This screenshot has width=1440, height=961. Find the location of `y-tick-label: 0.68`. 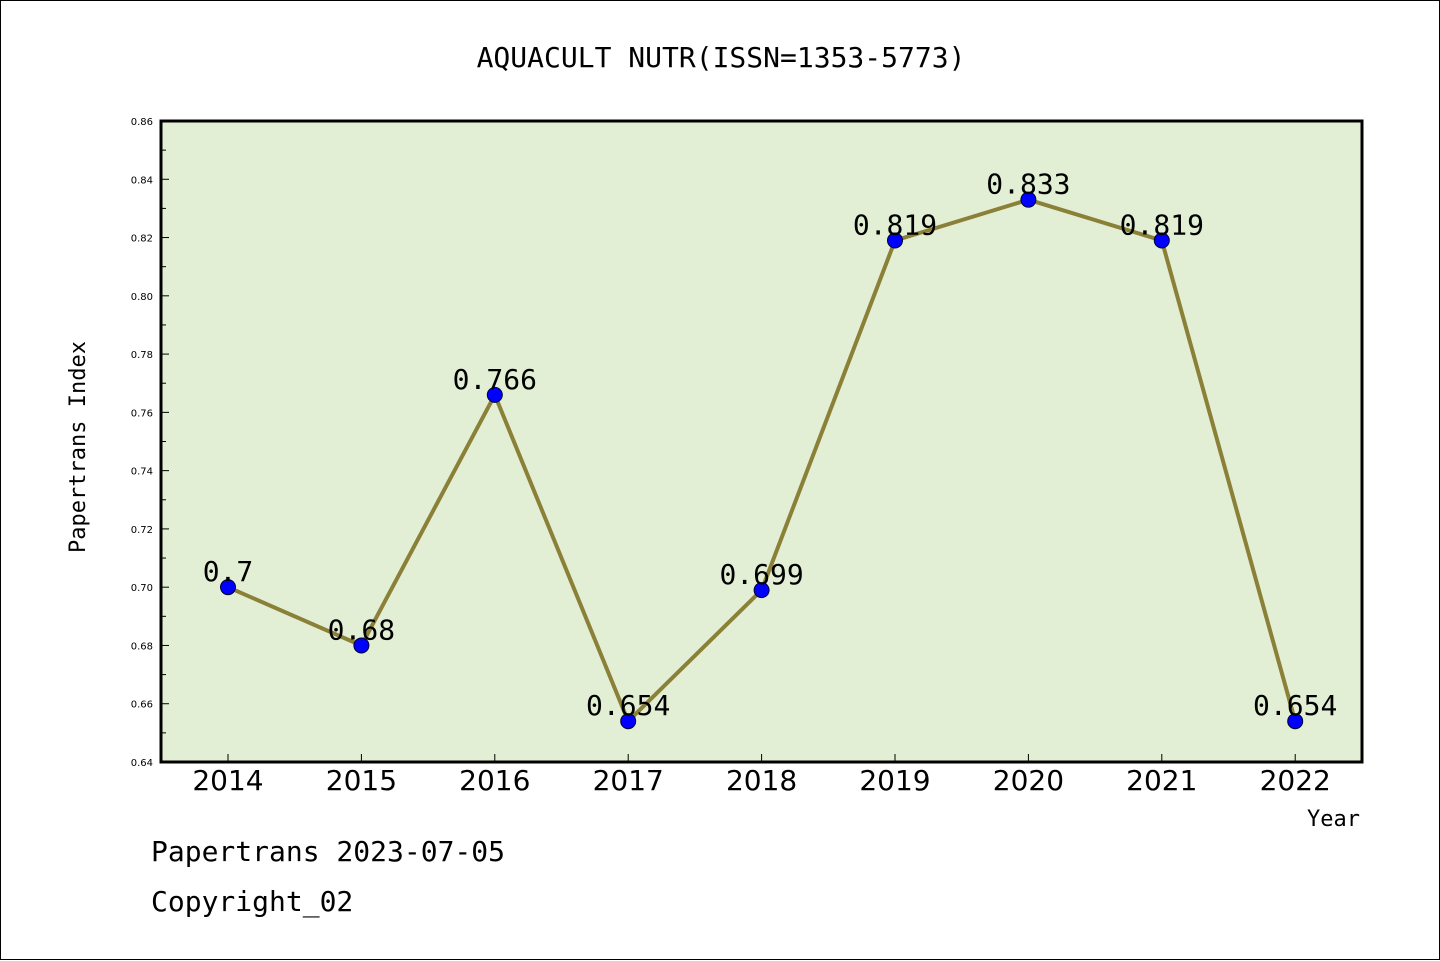

y-tick-label: 0.68 is located at coordinates (142, 646).